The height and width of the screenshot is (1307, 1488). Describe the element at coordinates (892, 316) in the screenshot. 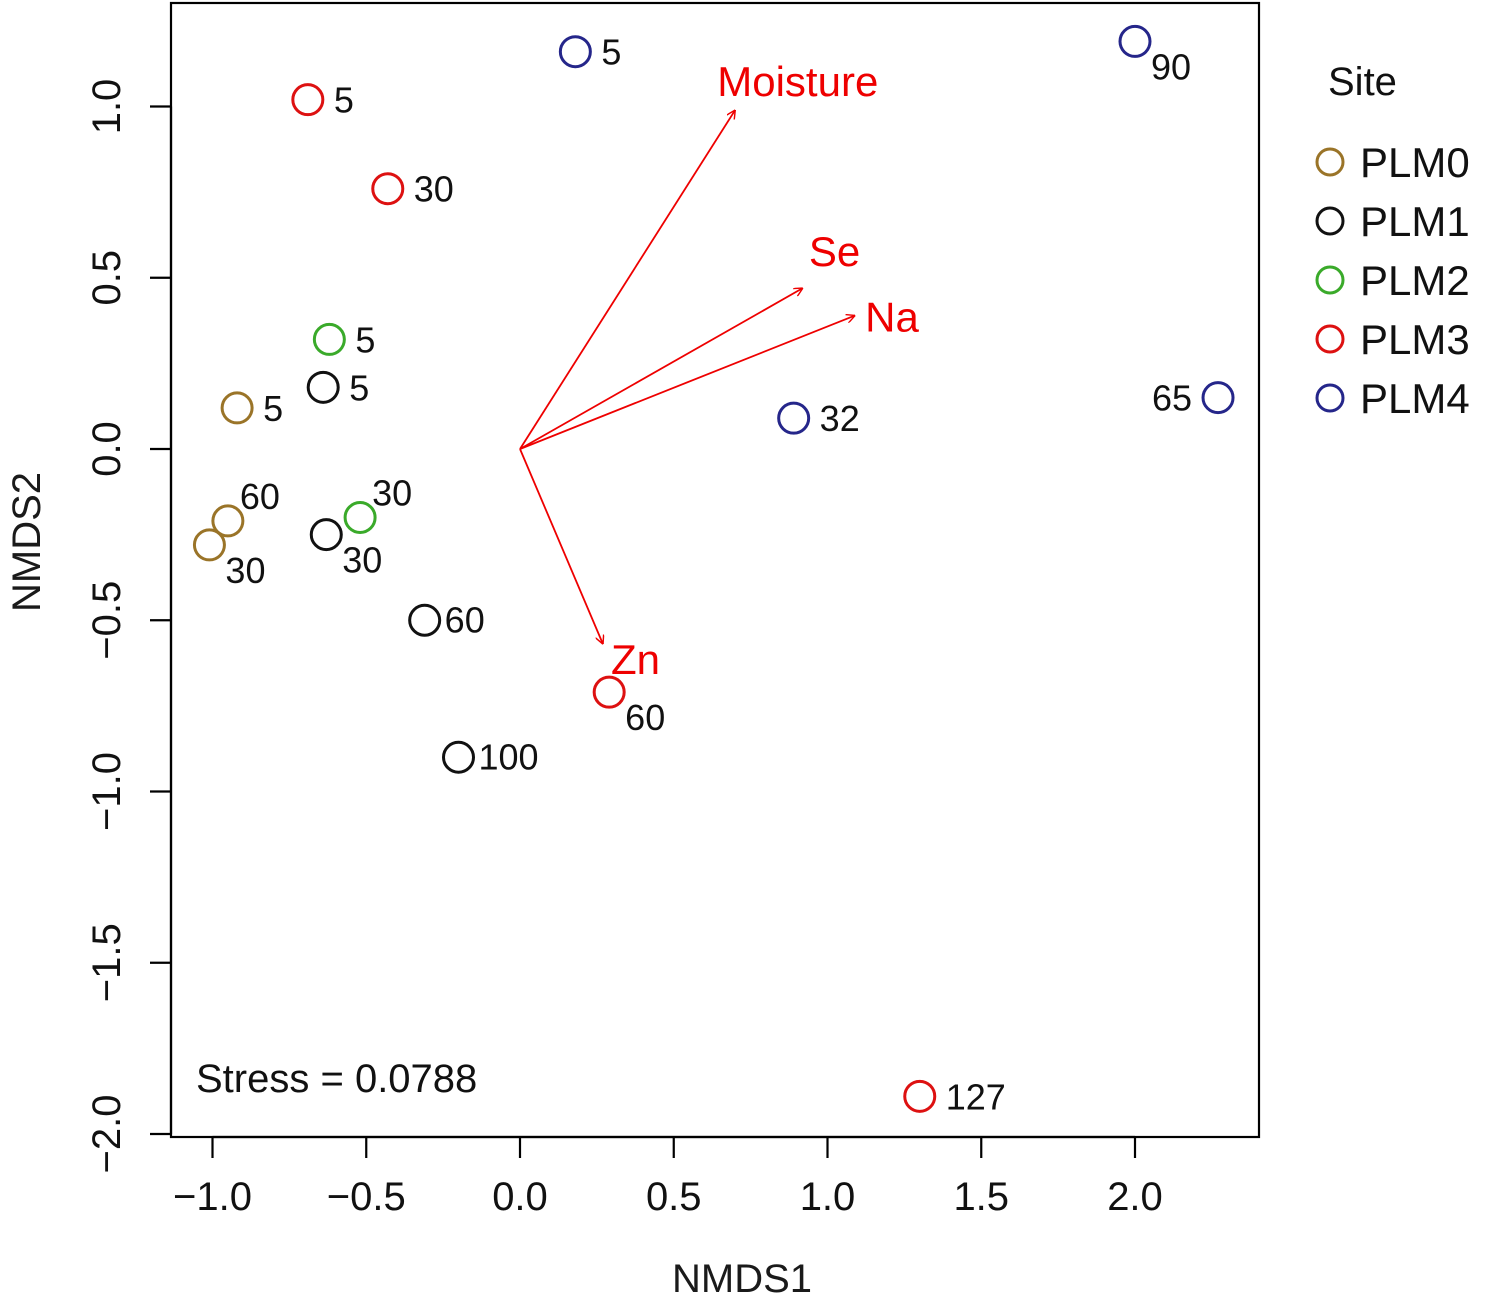

I see `vector-label-na: Na` at that location.